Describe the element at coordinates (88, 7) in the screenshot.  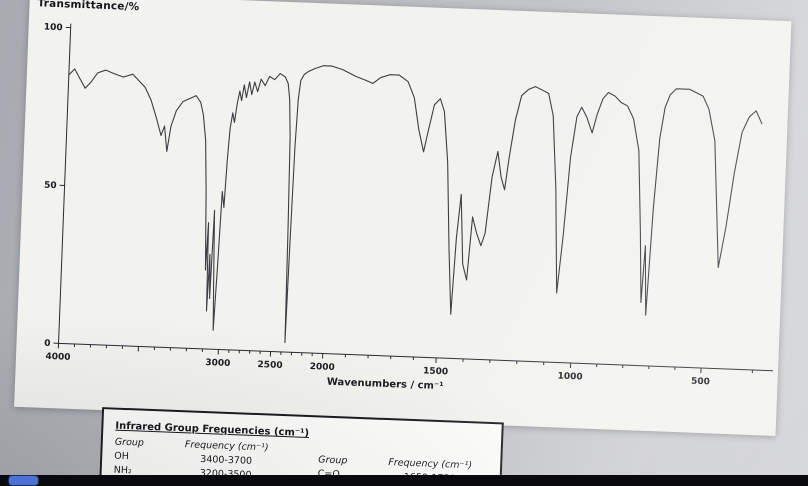
I see `y-axis-title: Transmittance/%` at that location.